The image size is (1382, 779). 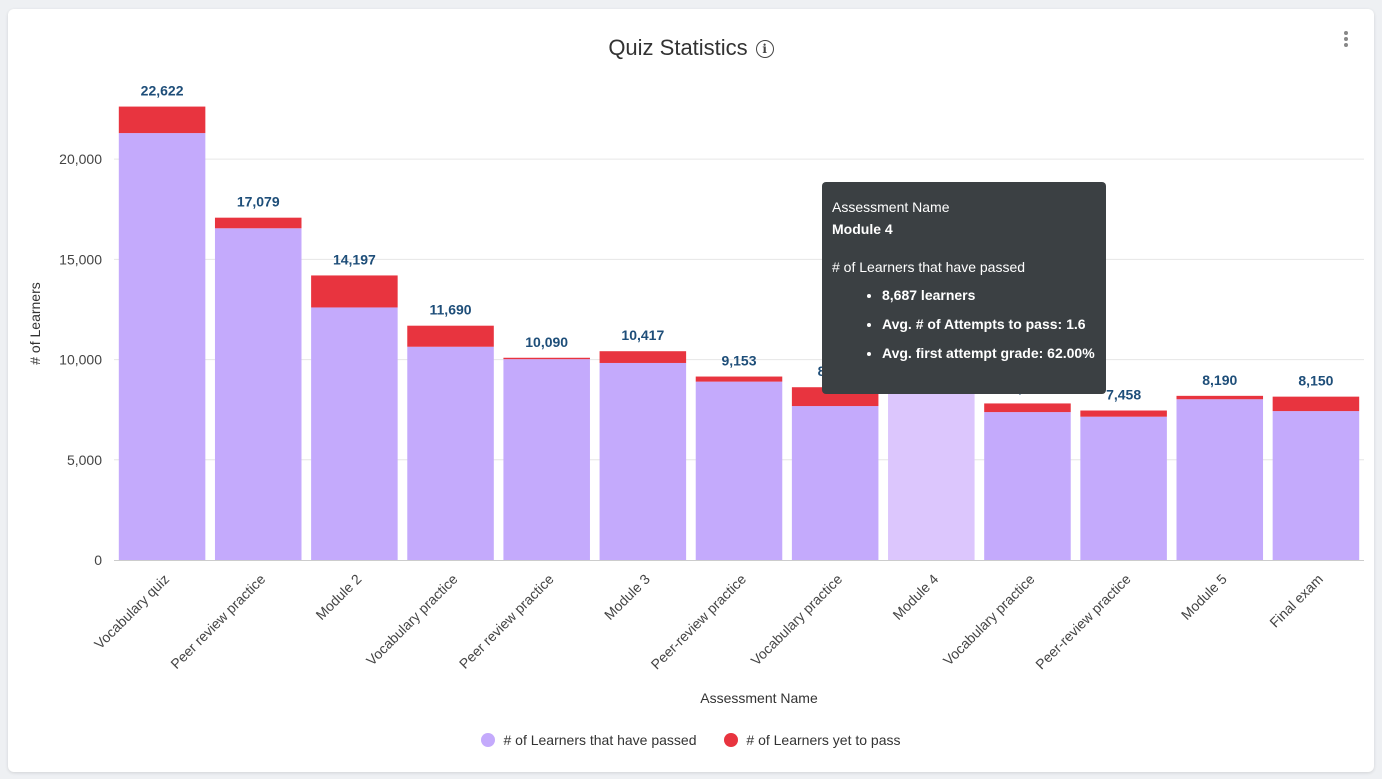 What do you see at coordinates (731, 740) in the screenshot?
I see `legend-dot-yet-to-pass` at bounding box center [731, 740].